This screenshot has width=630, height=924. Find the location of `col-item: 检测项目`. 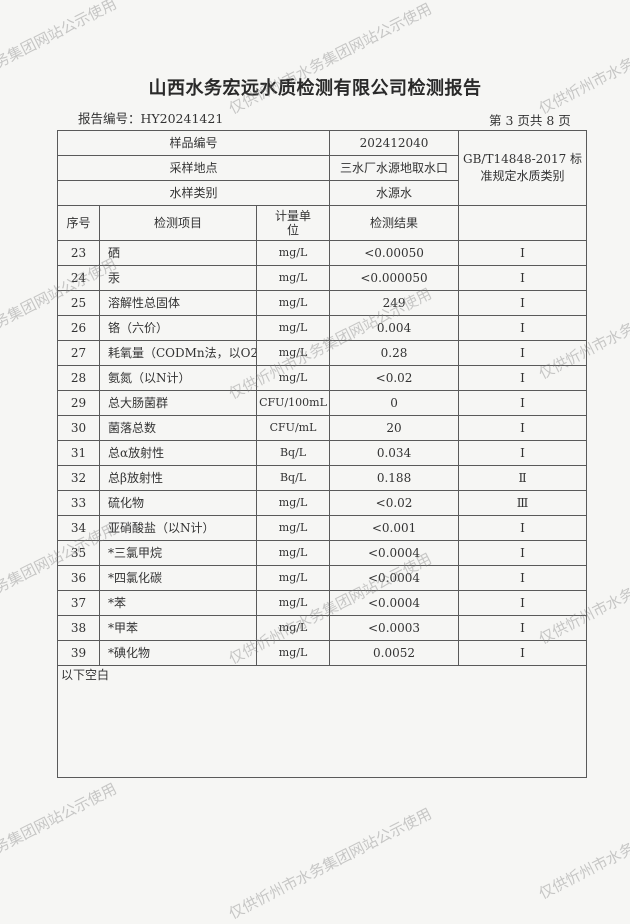

col-item: 检测项目 is located at coordinates (178, 223).